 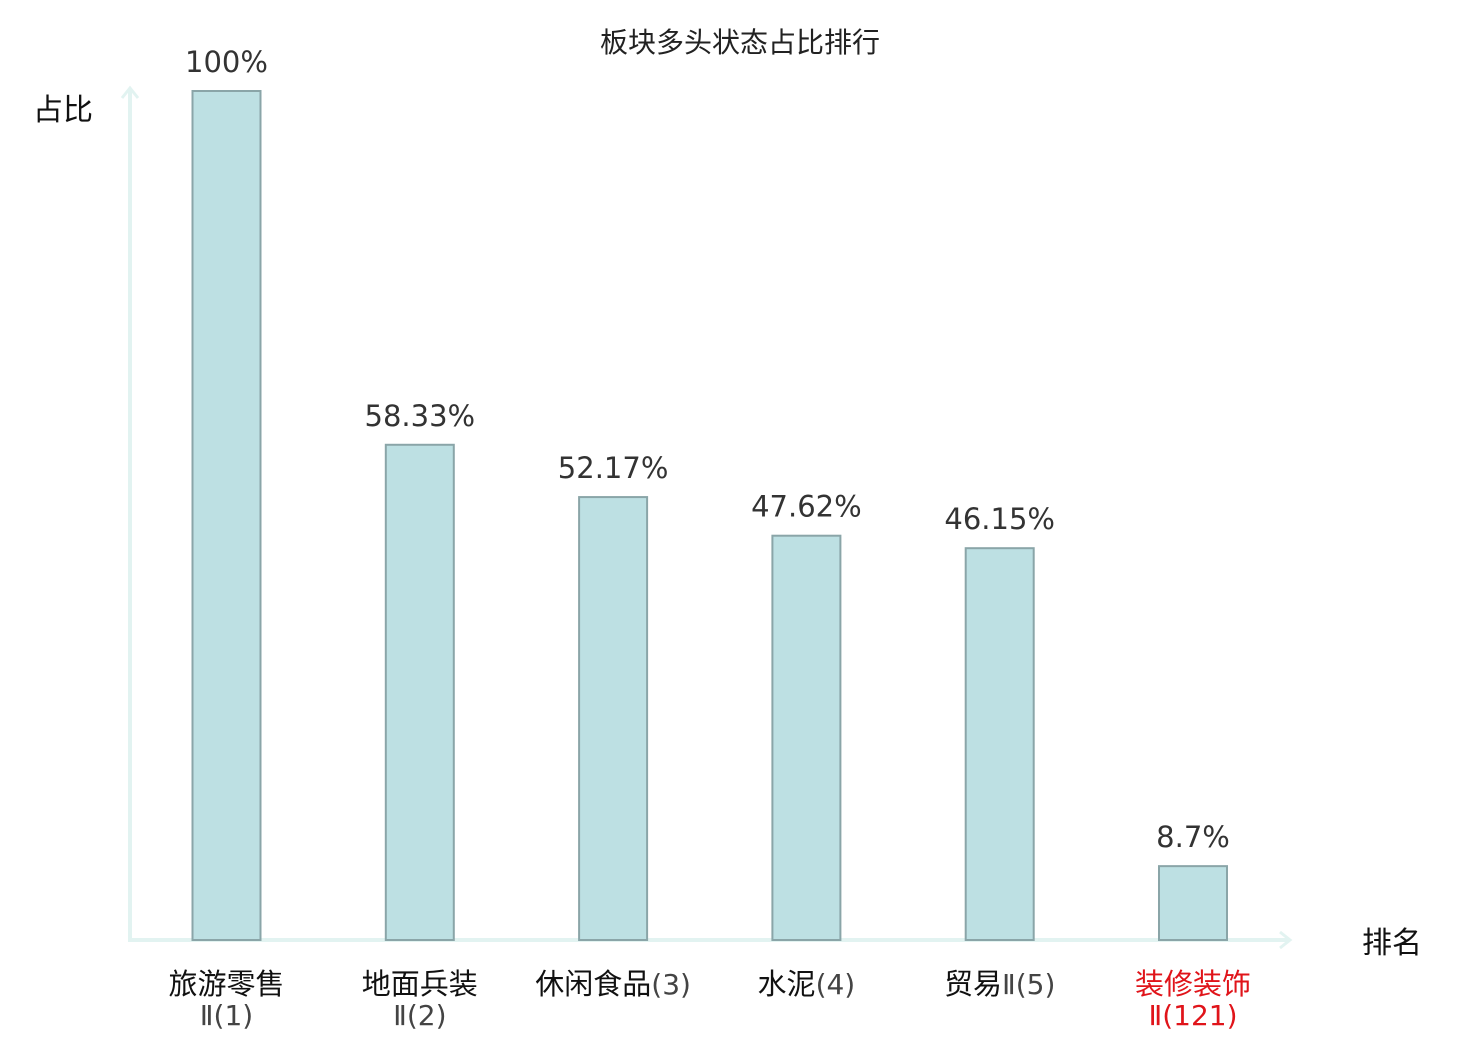 I want to click on category-rank-3: (3), so click(x=671, y=984).